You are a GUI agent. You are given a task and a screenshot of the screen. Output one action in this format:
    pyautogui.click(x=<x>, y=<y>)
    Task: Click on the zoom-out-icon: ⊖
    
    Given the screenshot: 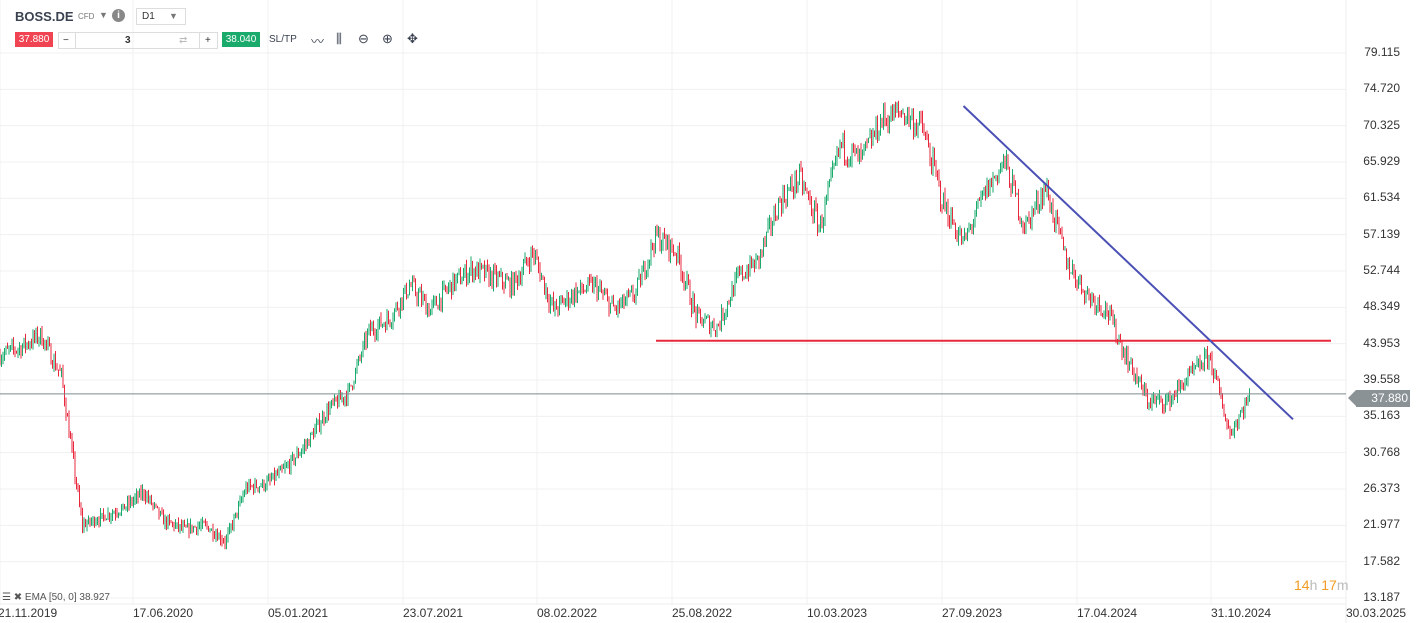 What is the action you would take?
    pyautogui.click(x=363, y=38)
    